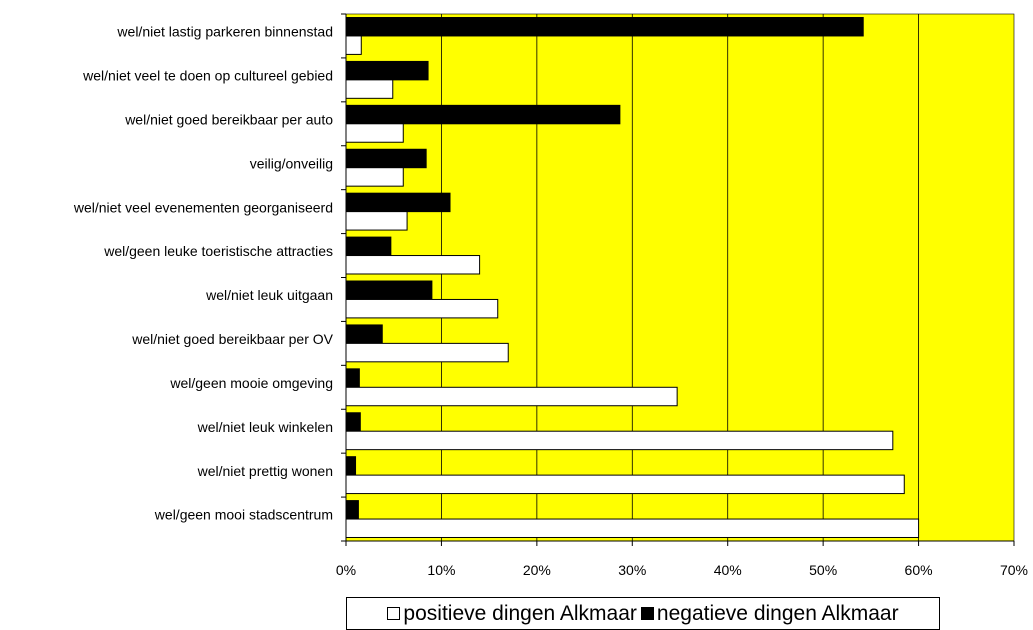 The width and height of the screenshot is (1033, 630). I want to click on x-tick-labels: 0% 10% 20% 30% 40% 50% 60% 70%, so click(682, 570).